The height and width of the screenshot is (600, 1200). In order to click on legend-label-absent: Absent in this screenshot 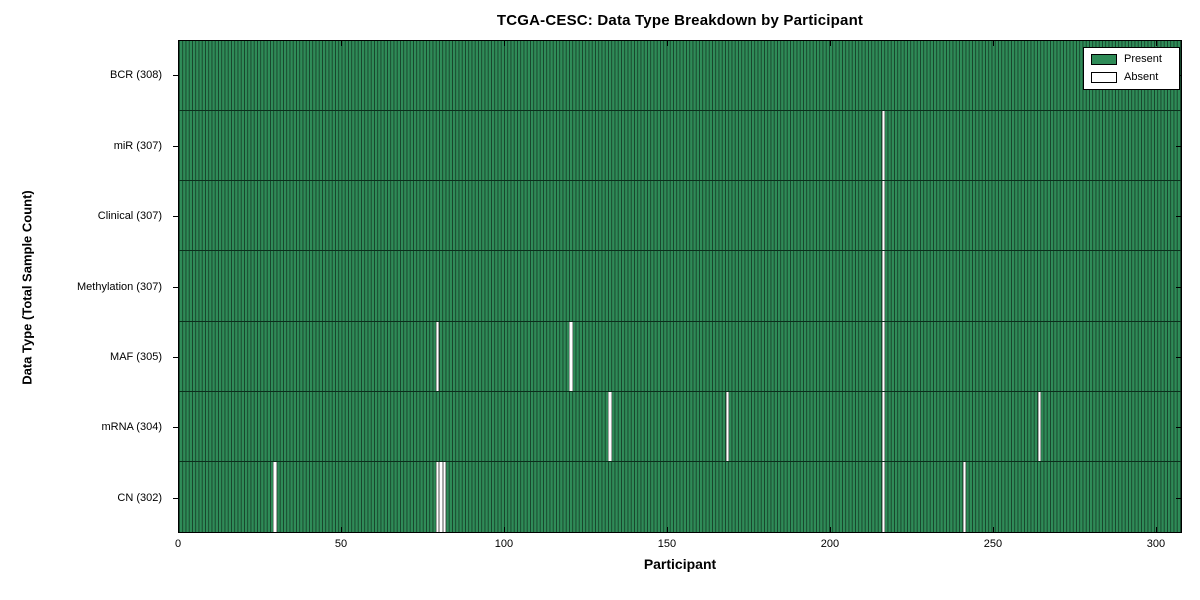, I will do `click(1141, 77)`.